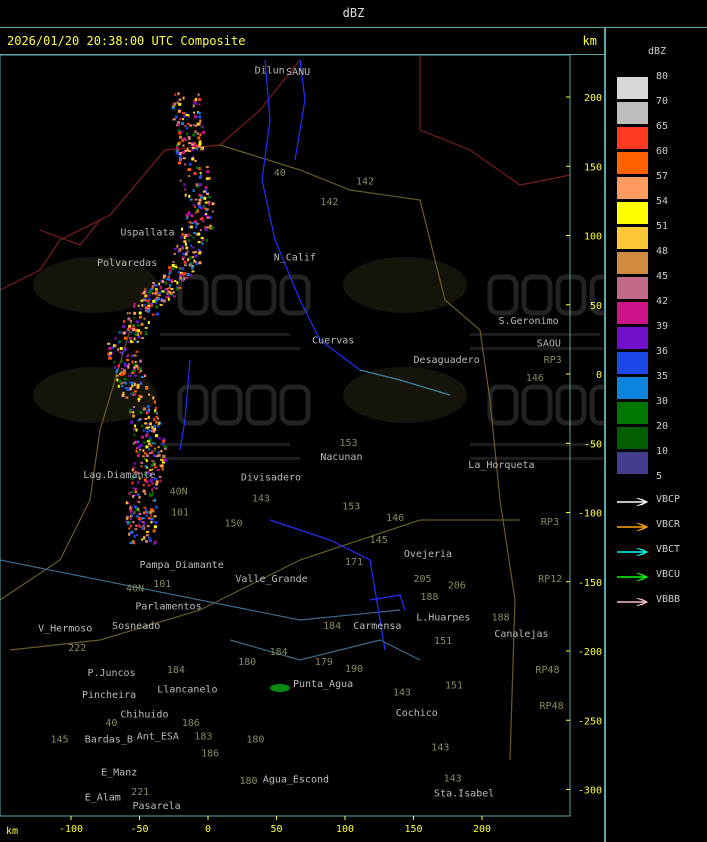 The image size is (707, 842). I want to click on legend-label: 10, so click(662, 451).